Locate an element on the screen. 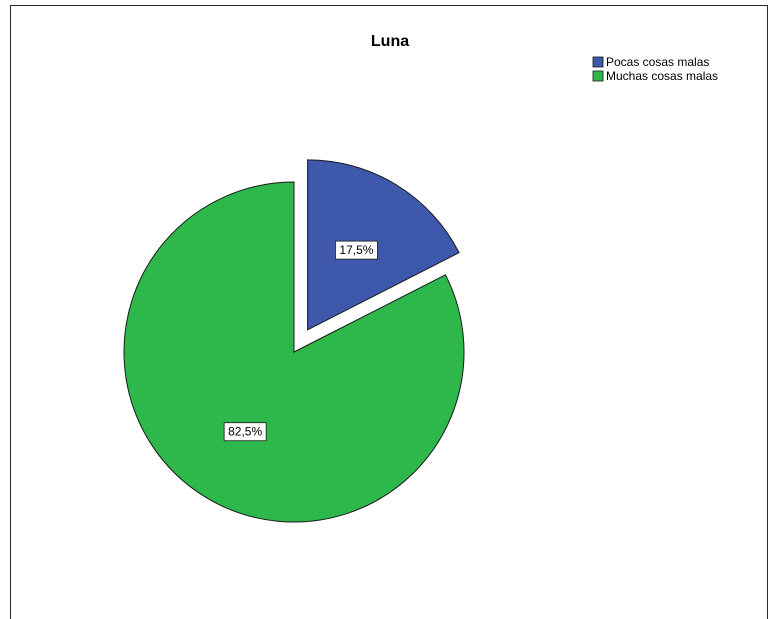  chart-title: Luna is located at coordinates (390, 41).